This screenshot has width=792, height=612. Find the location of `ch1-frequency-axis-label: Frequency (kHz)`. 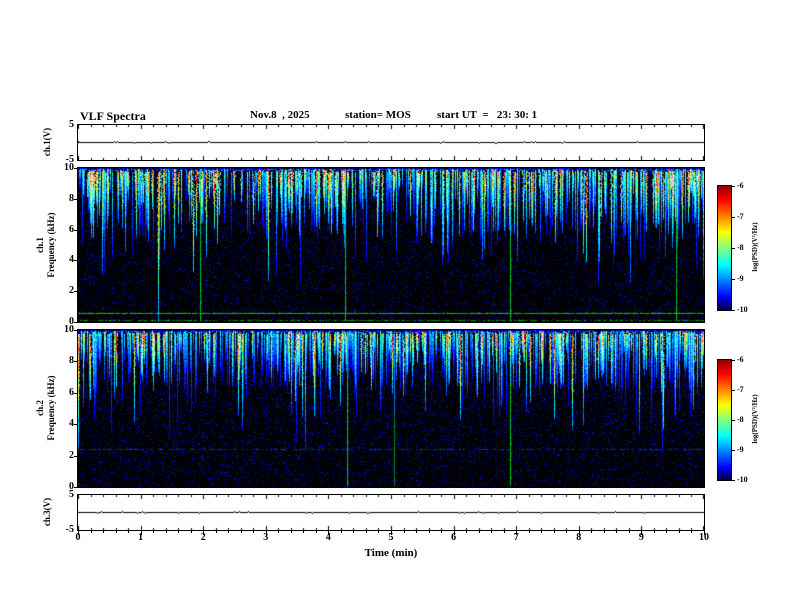

ch1-frequency-axis-label: Frequency (kHz) is located at coordinates (51, 245).